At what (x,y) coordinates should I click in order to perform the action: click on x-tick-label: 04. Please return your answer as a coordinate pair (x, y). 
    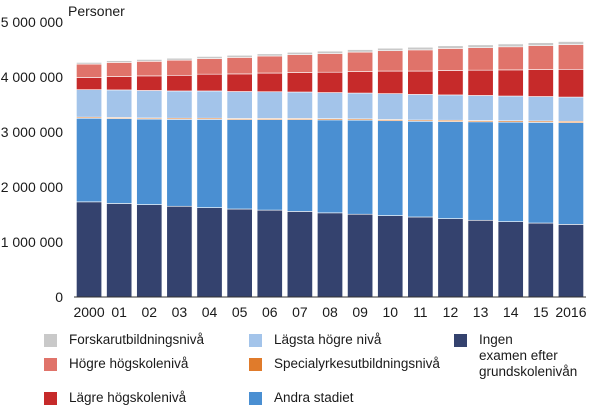
    Looking at the image, I should click on (210, 312).